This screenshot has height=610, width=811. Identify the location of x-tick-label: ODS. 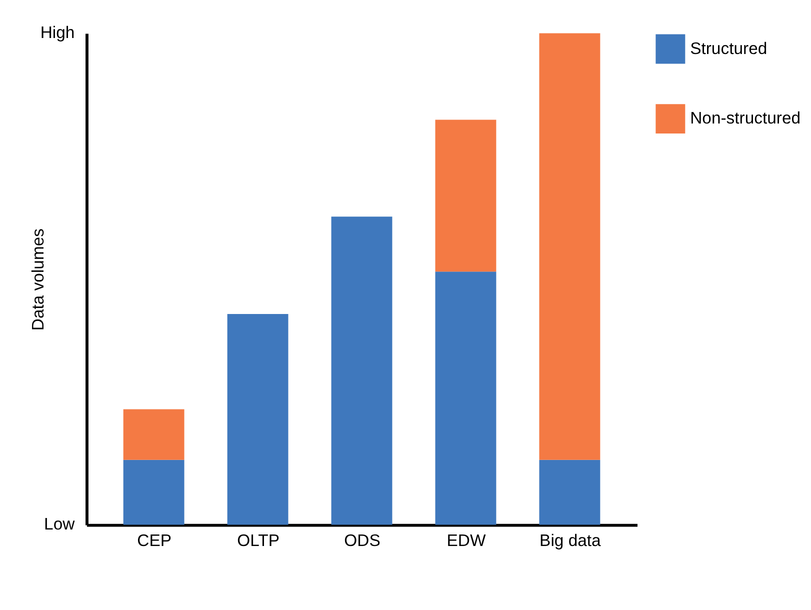
(362, 540).